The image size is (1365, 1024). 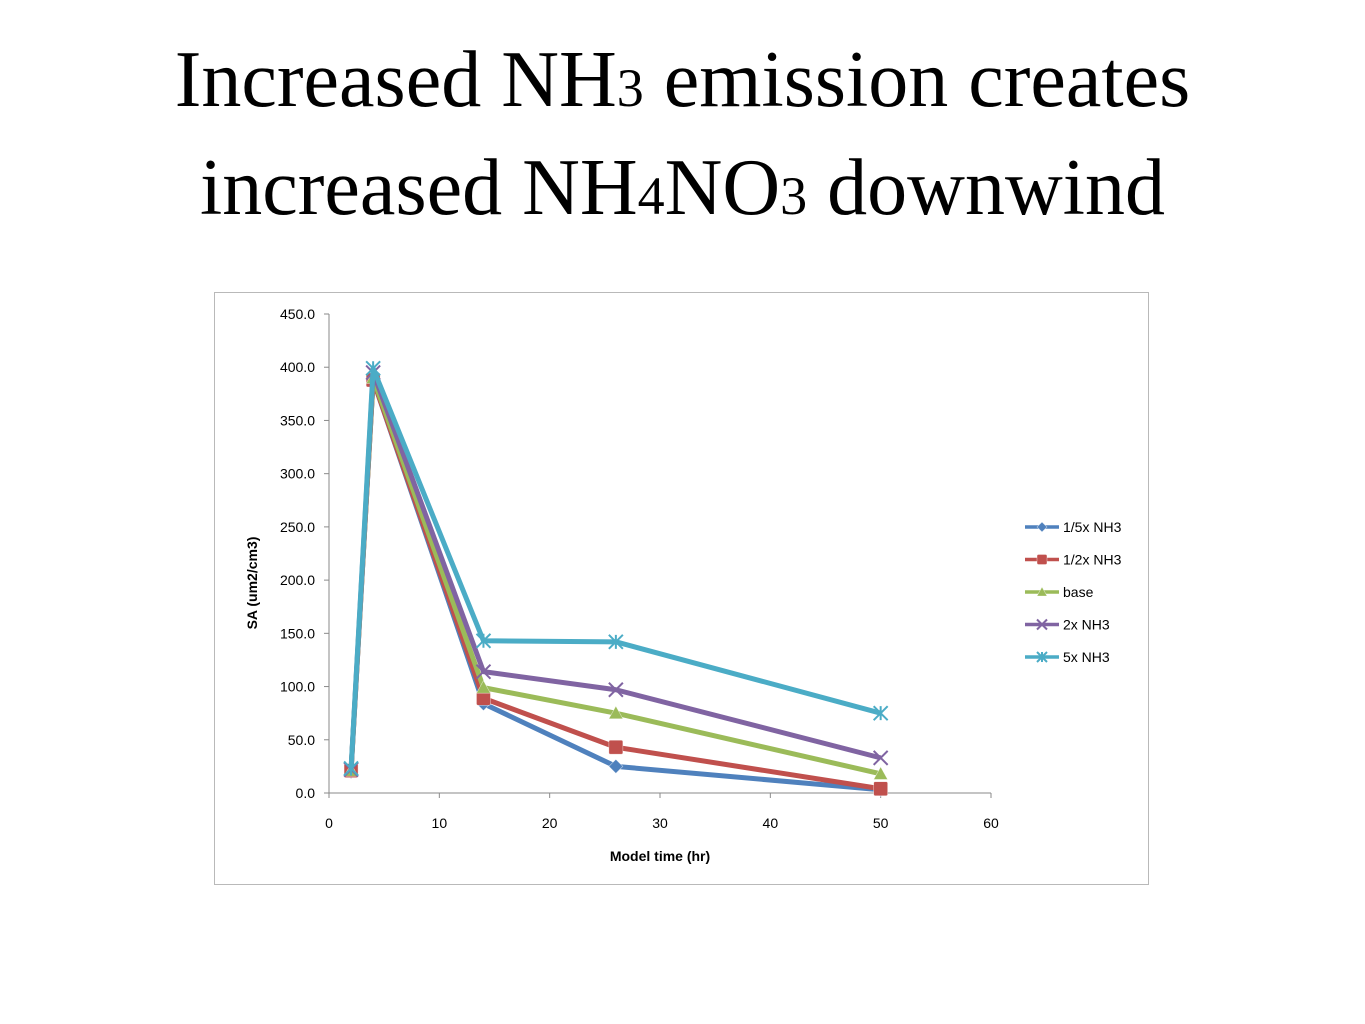 What do you see at coordinates (1078, 592) in the screenshot?
I see `legend-label: base` at bounding box center [1078, 592].